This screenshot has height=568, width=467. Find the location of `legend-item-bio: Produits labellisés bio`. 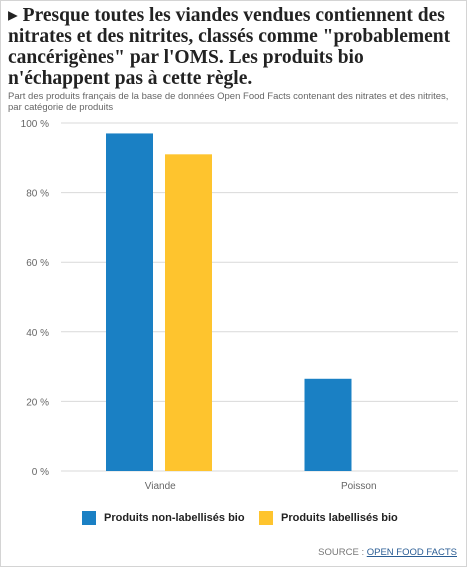

legend-item-bio: Produits labellisés bio is located at coordinates (328, 518).